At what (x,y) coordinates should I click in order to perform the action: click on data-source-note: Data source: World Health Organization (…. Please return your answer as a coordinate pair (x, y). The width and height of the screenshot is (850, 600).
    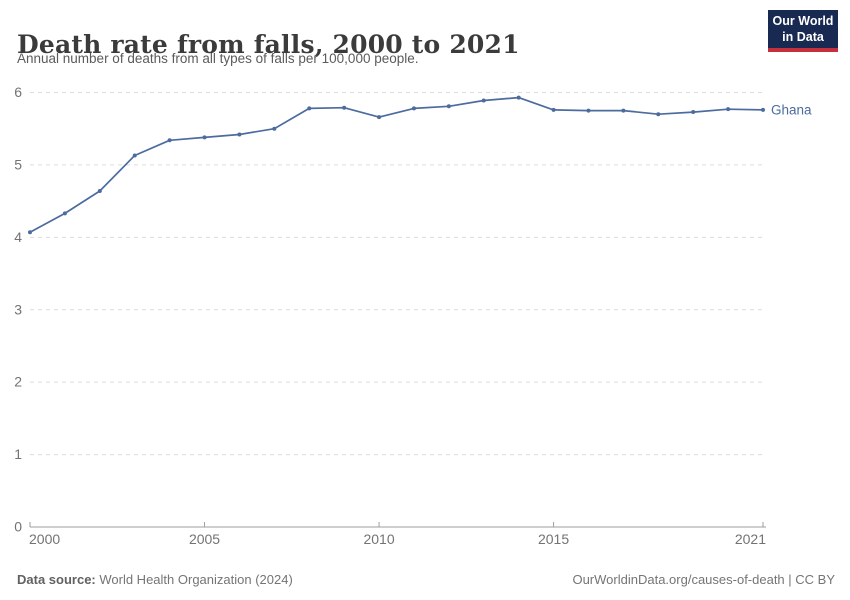
    Looking at the image, I should click on (155, 579).